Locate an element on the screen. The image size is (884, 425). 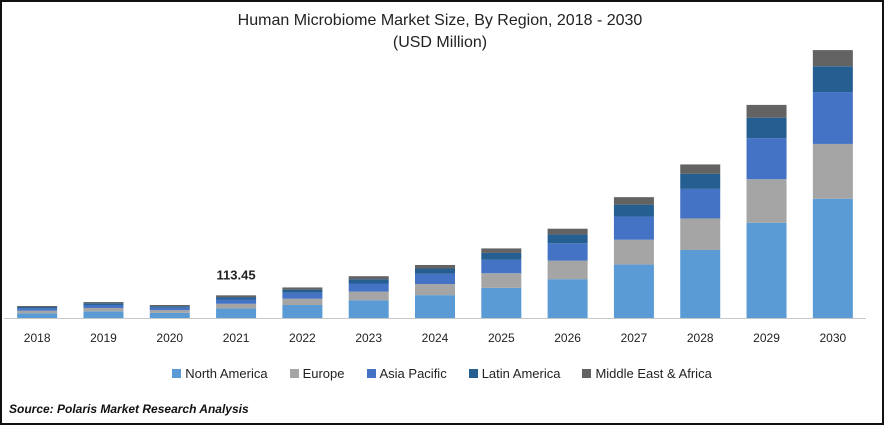
x-tick-label: 2018 is located at coordinates (37, 338).